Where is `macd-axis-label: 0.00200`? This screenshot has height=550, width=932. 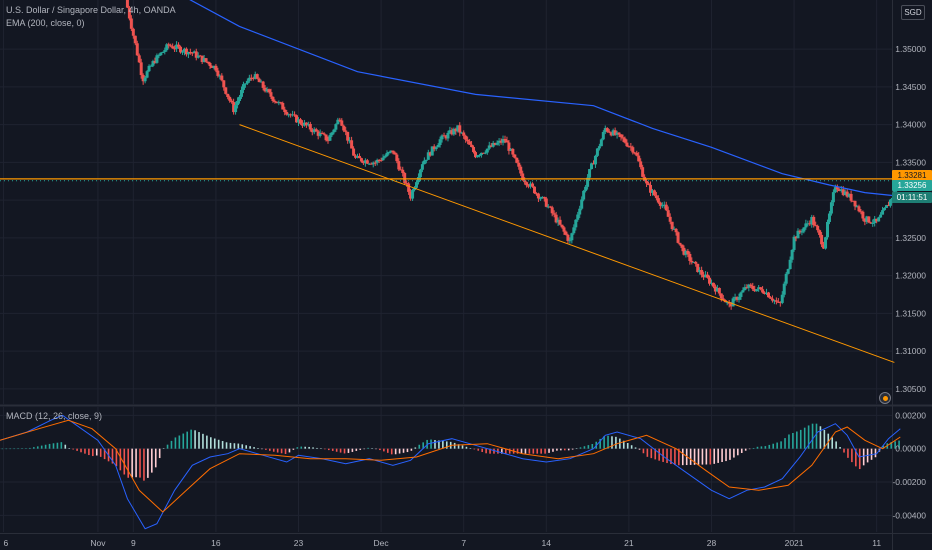
macd-axis-label: 0.00200 is located at coordinates (910, 415).